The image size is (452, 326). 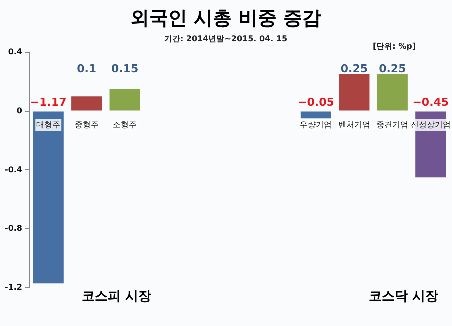 What do you see at coordinates (87, 69) in the screenshot?
I see `data-label: 0.1` at bounding box center [87, 69].